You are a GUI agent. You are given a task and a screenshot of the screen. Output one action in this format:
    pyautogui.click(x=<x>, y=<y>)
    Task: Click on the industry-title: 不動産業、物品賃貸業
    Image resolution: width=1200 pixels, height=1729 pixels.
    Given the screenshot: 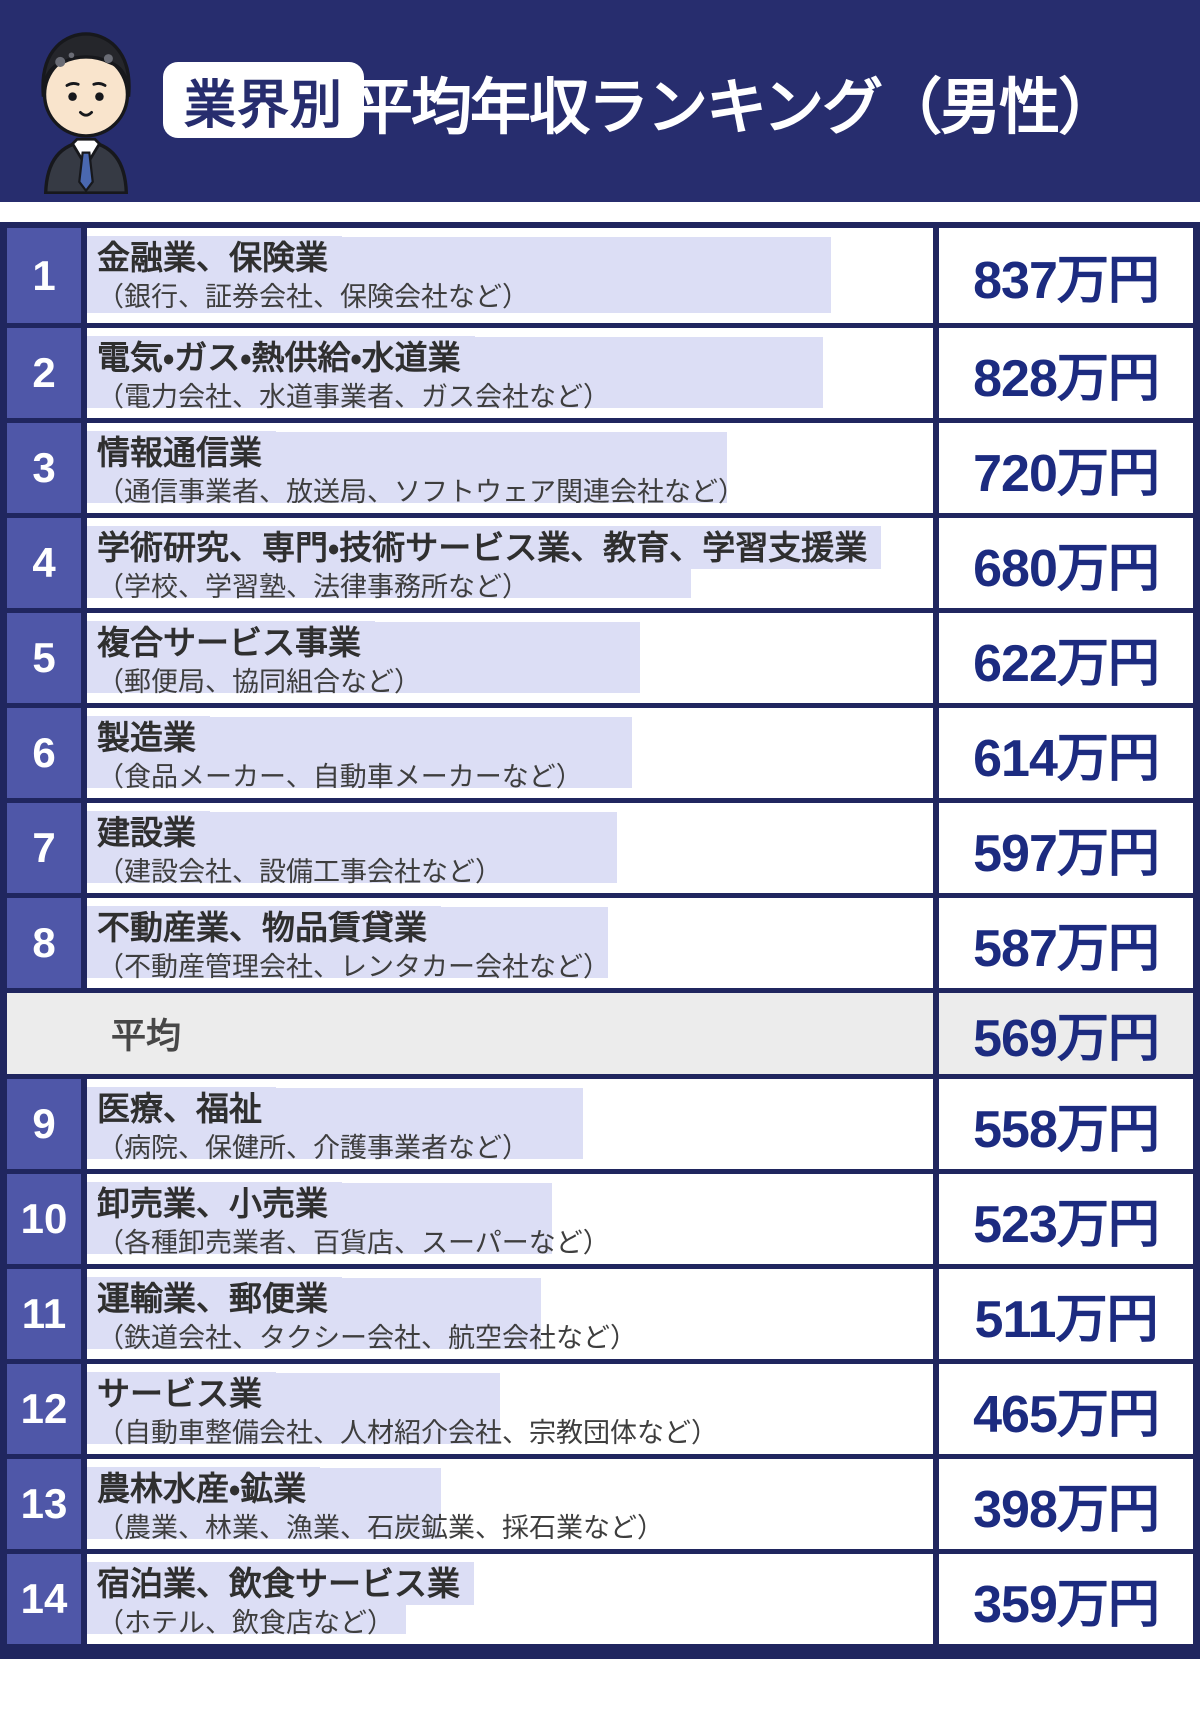 What is the action you would take?
    pyautogui.click(x=510, y=927)
    